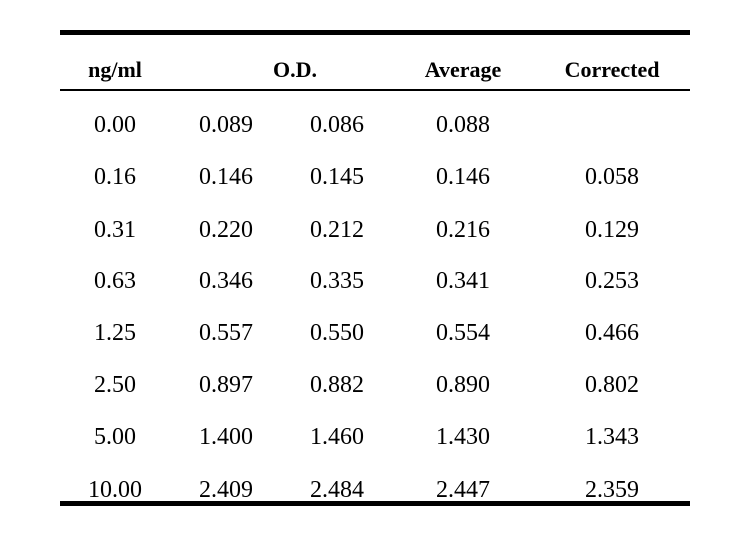  What do you see at coordinates (375, 503) in the screenshot?
I see `table-bottom-rule` at bounding box center [375, 503].